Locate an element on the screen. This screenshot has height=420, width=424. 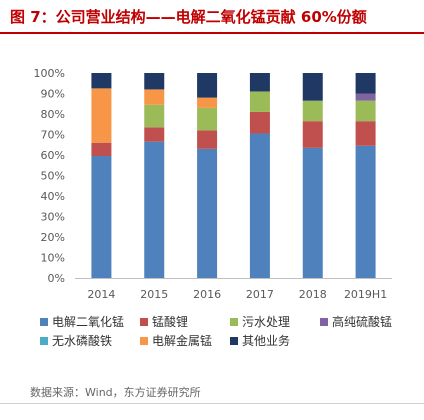
legend-label: 其他业务 is located at coordinates (266, 340).